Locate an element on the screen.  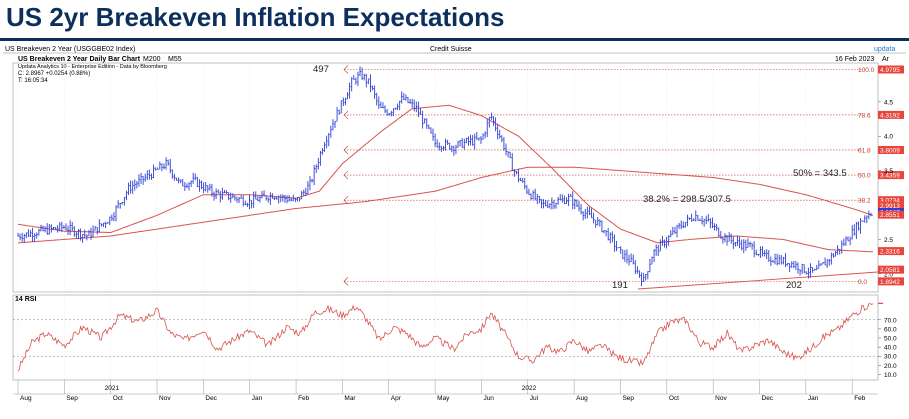
price-tick-label: 4.0 is located at coordinates (888, 137).